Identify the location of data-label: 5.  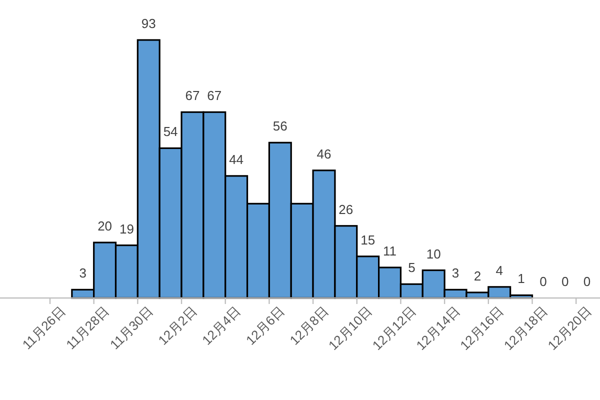
(412, 268).